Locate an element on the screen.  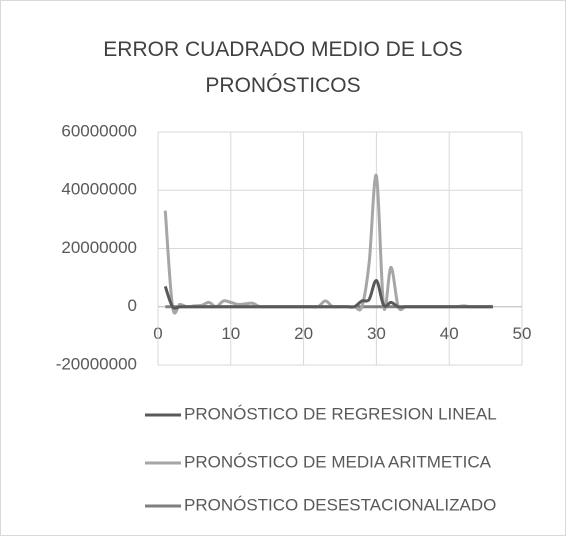
chart-title: ERROR CUADRADO MEDIO DE LOS PRONÓSTICOS is located at coordinates (283, 67).